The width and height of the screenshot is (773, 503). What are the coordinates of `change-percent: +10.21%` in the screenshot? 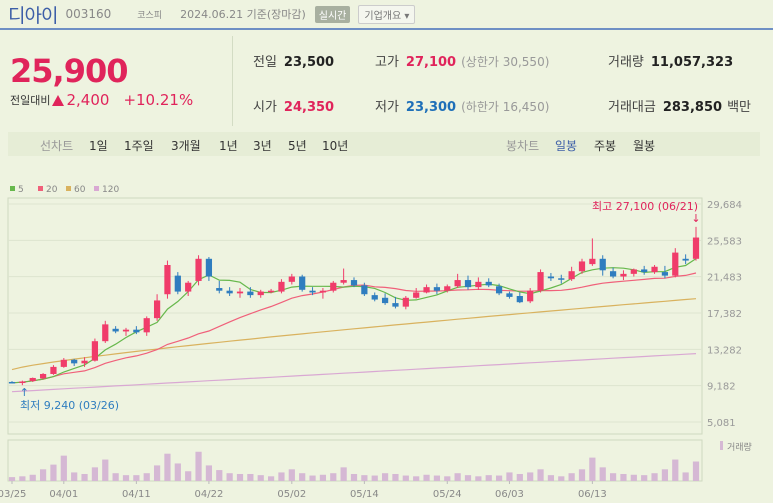 It's located at (158, 100).